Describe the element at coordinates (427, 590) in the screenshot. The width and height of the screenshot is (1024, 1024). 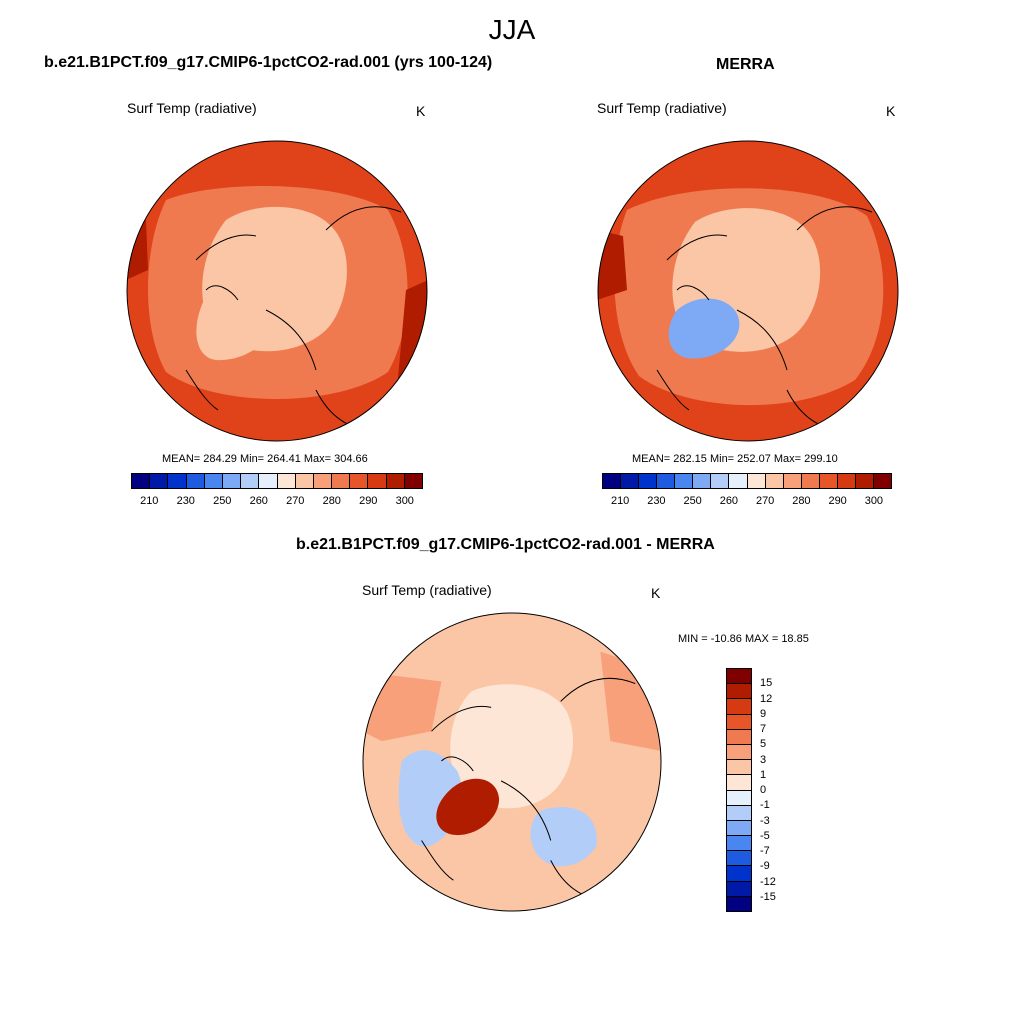
I see `panel3-subtitle: Surf Temp (radiative)` at that location.